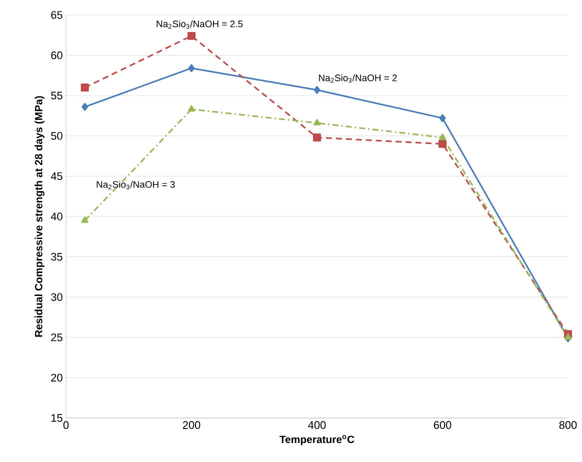 Image resolution: width=582 pixels, height=462 pixels. Describe the element at coordinates (357, 78) in the screenshot. I see `series-label: Na$_{2}$Sio$_{3}$/NaOH = 2` at that location.